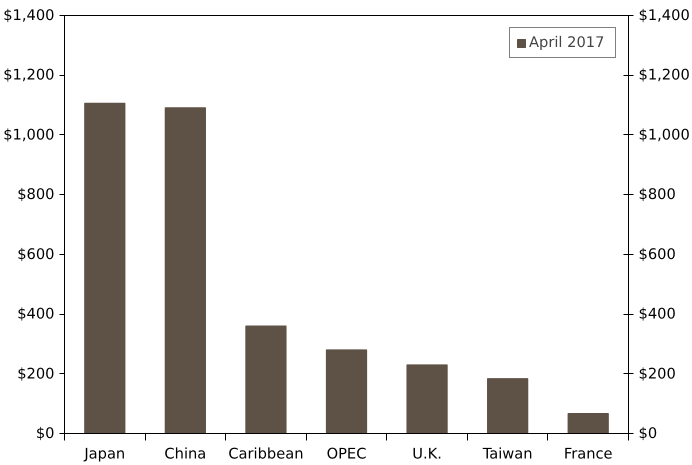 The height and width of the screenshot is (465, 692). I want to click on legend-label: April 2017, so click(567, 42).